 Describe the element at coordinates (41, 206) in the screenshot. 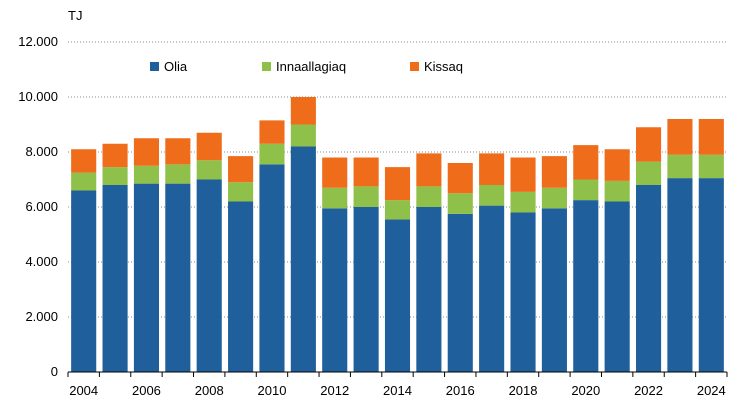

I see `y-tick-label: 6.000` at that location.